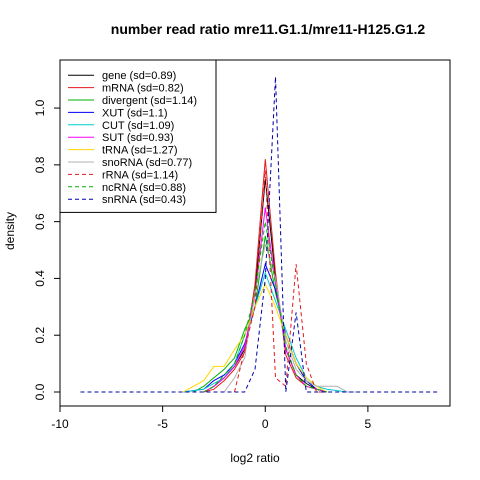 This screenshot has width=480, height=480. Describe the element at coordinates (138, 126) in the screenshot. I see `legend-label: CUT (sd=1.09)` at that location.